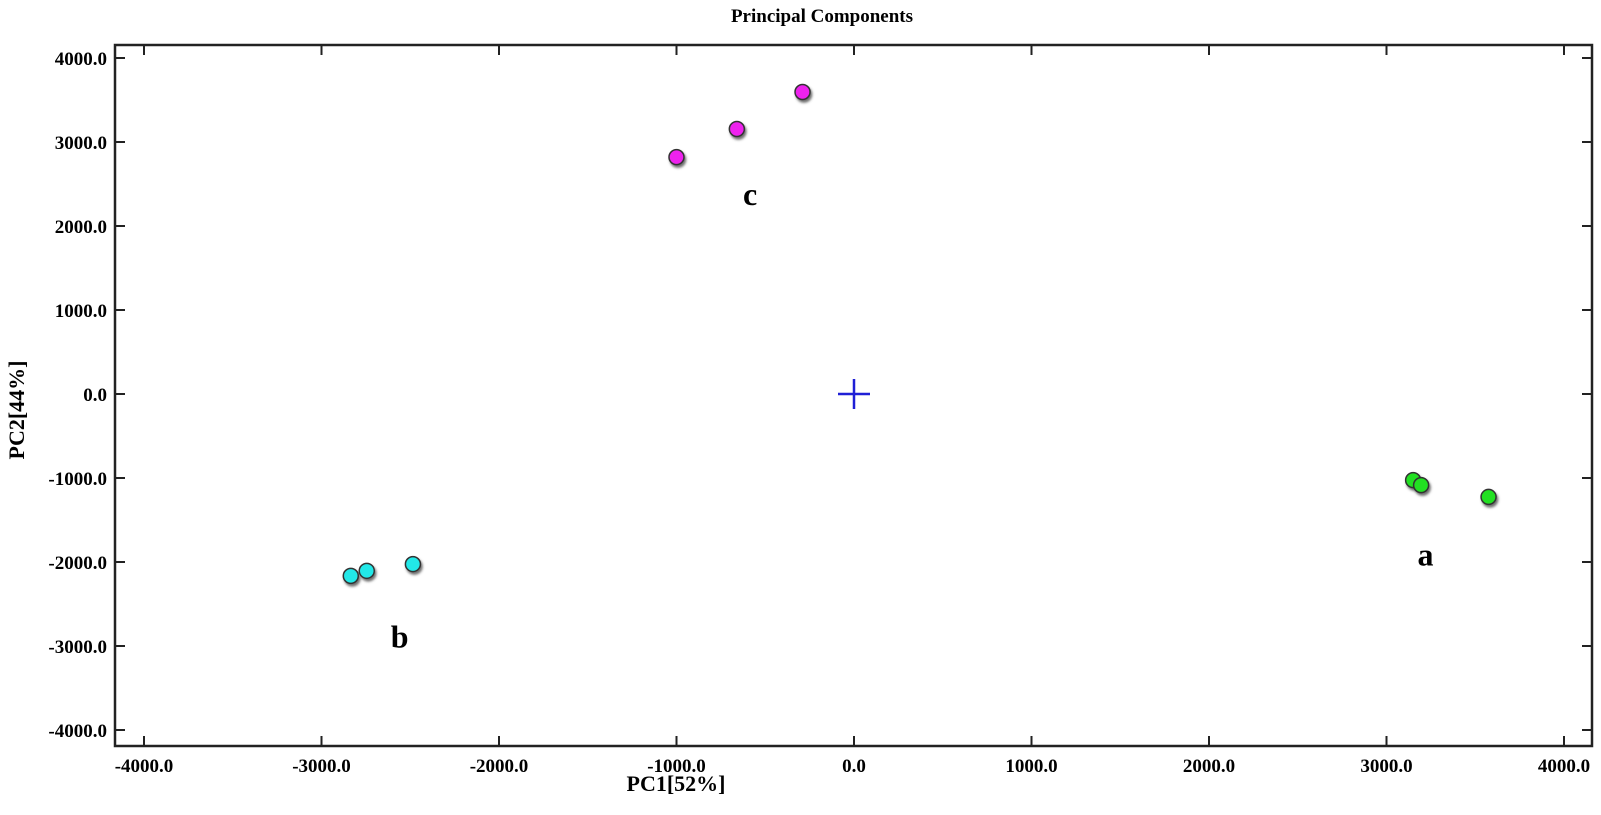  Describe the element at coordinates (1426, 554) in the screenshot. I see `group-label-a: a` at that location.